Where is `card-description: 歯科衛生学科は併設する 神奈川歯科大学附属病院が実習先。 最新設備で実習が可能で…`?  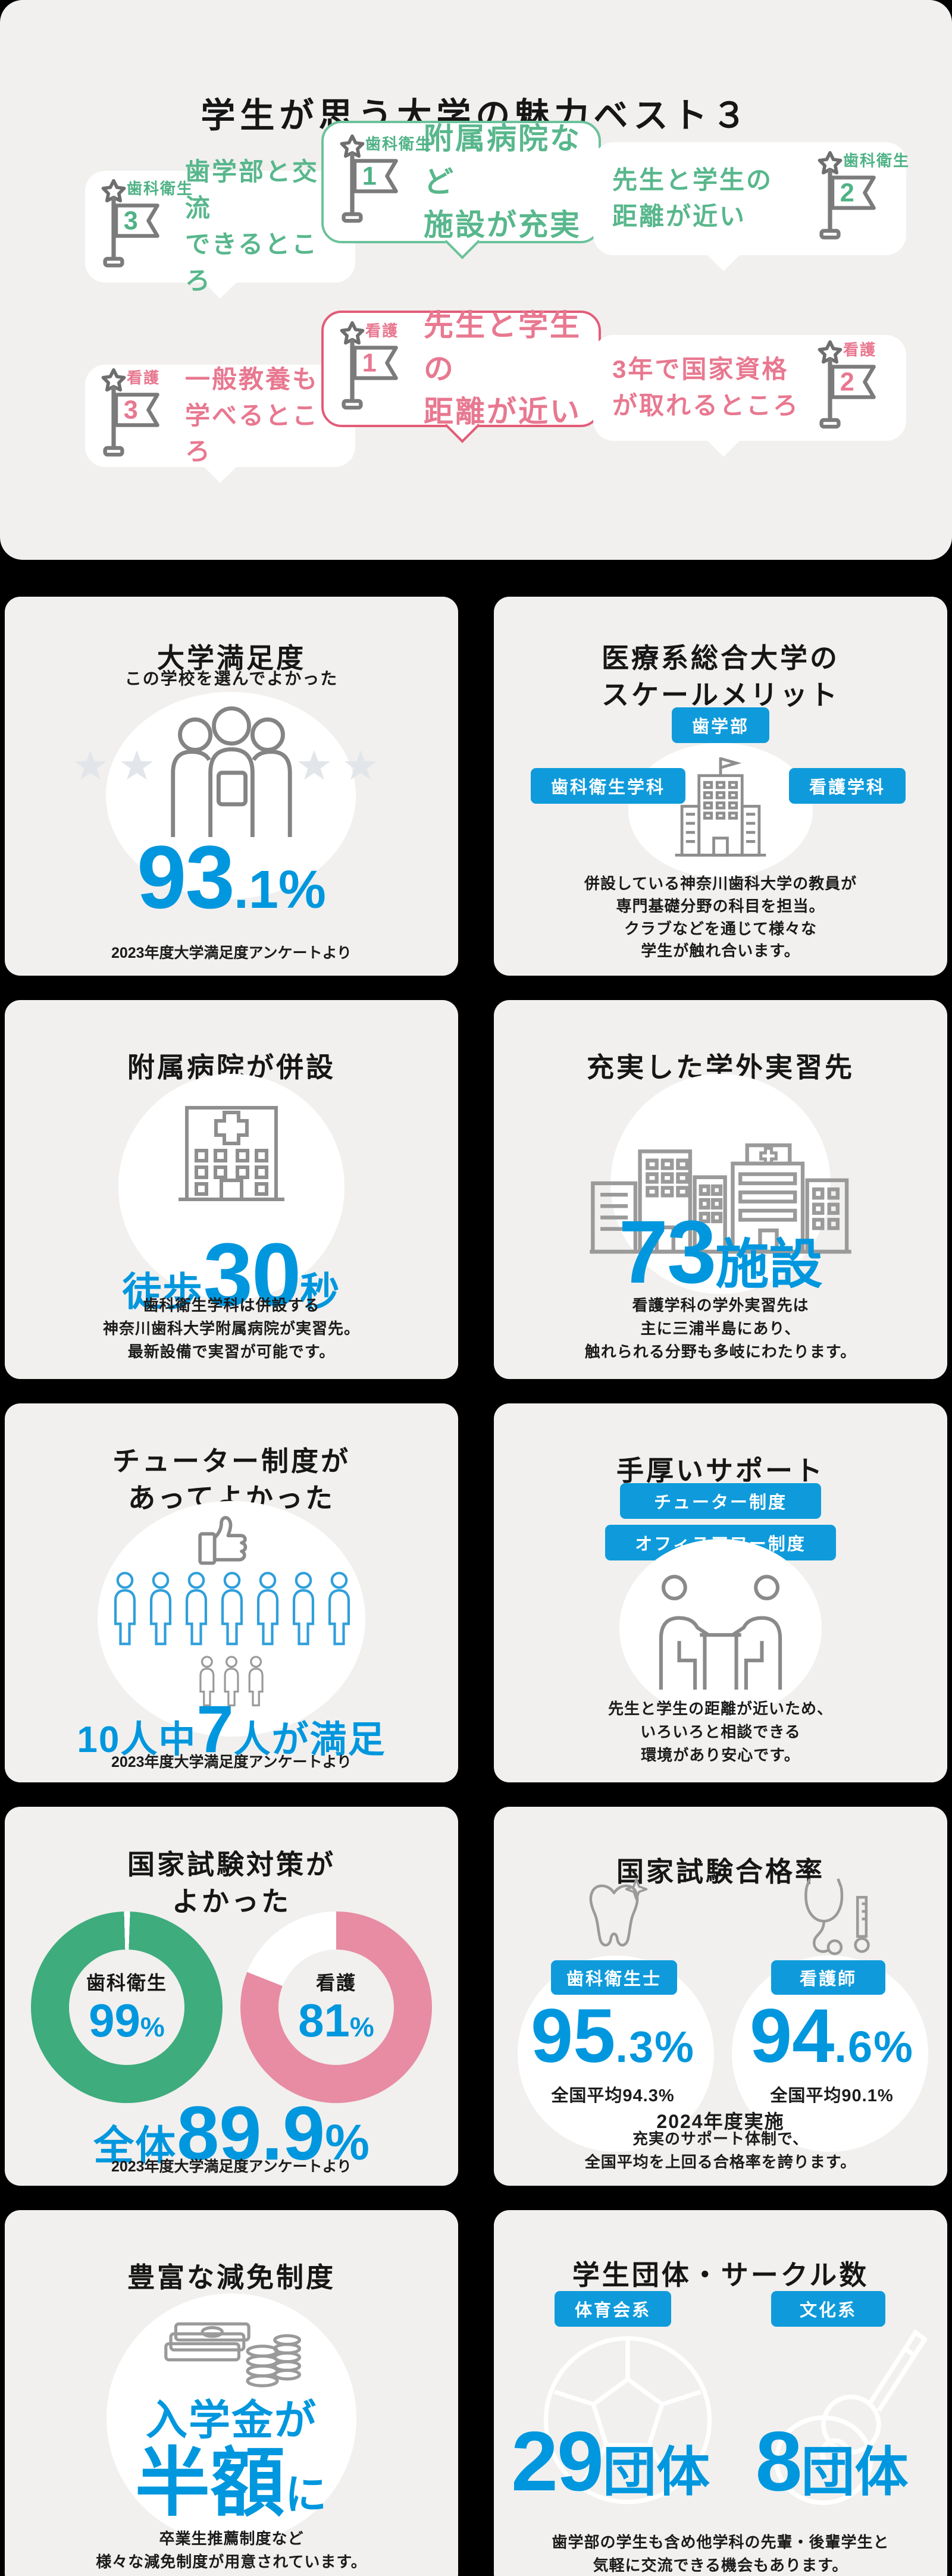
card-description: 歯科衛生学科は併設する 神奈川歯科大学附属病院が実習先。 最新設備で実習が可能で… is located at coordinates (231, 1329).